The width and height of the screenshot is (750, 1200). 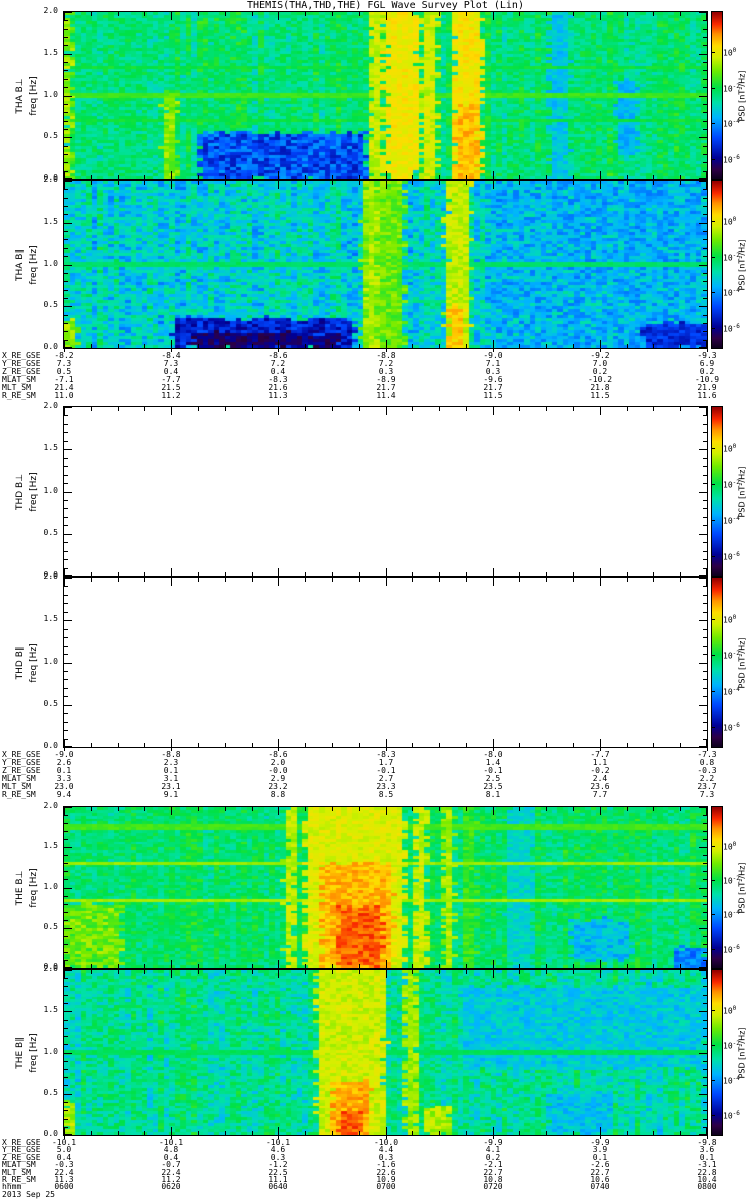 What do you see at coordinates (600, 1157) in the screenshot?
I see `ephemeris-value: 0.1` at bounding box center [600, 1157].